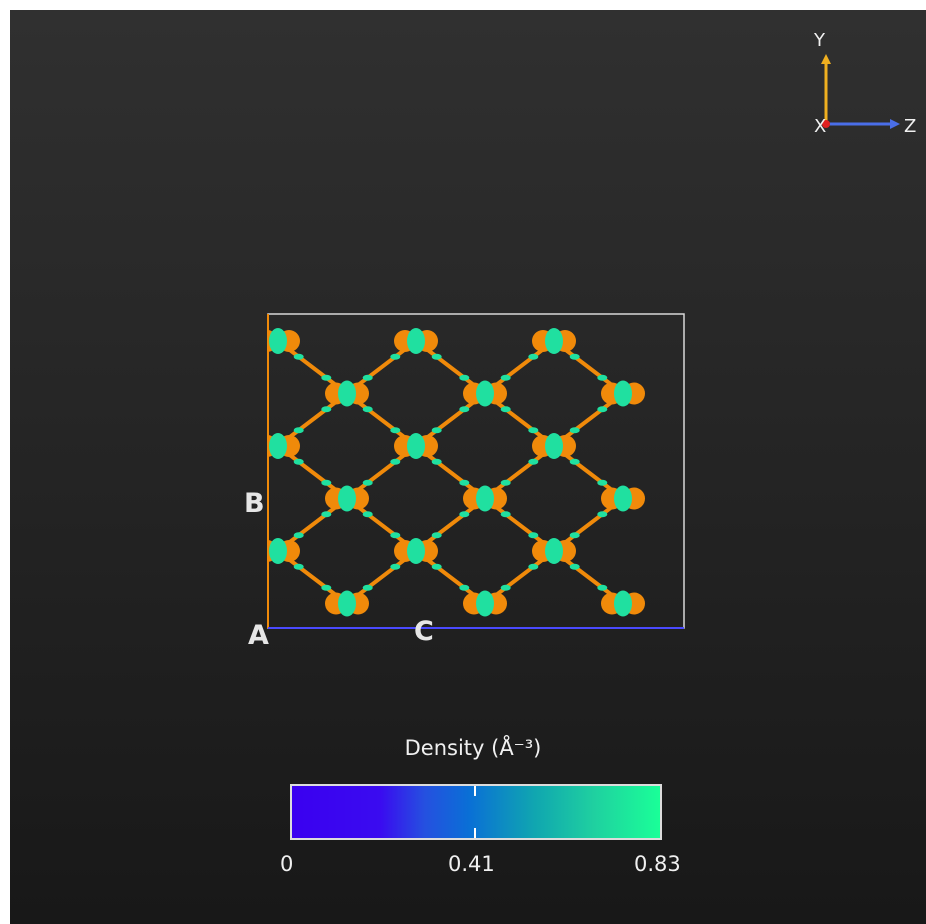 Image resolution: width=926 pixels, height=924 pixels. What do you see at coordinates (895, 124) in the screenshot?
I see `z-axis-arrowhead` at bounding box center [895, 124].